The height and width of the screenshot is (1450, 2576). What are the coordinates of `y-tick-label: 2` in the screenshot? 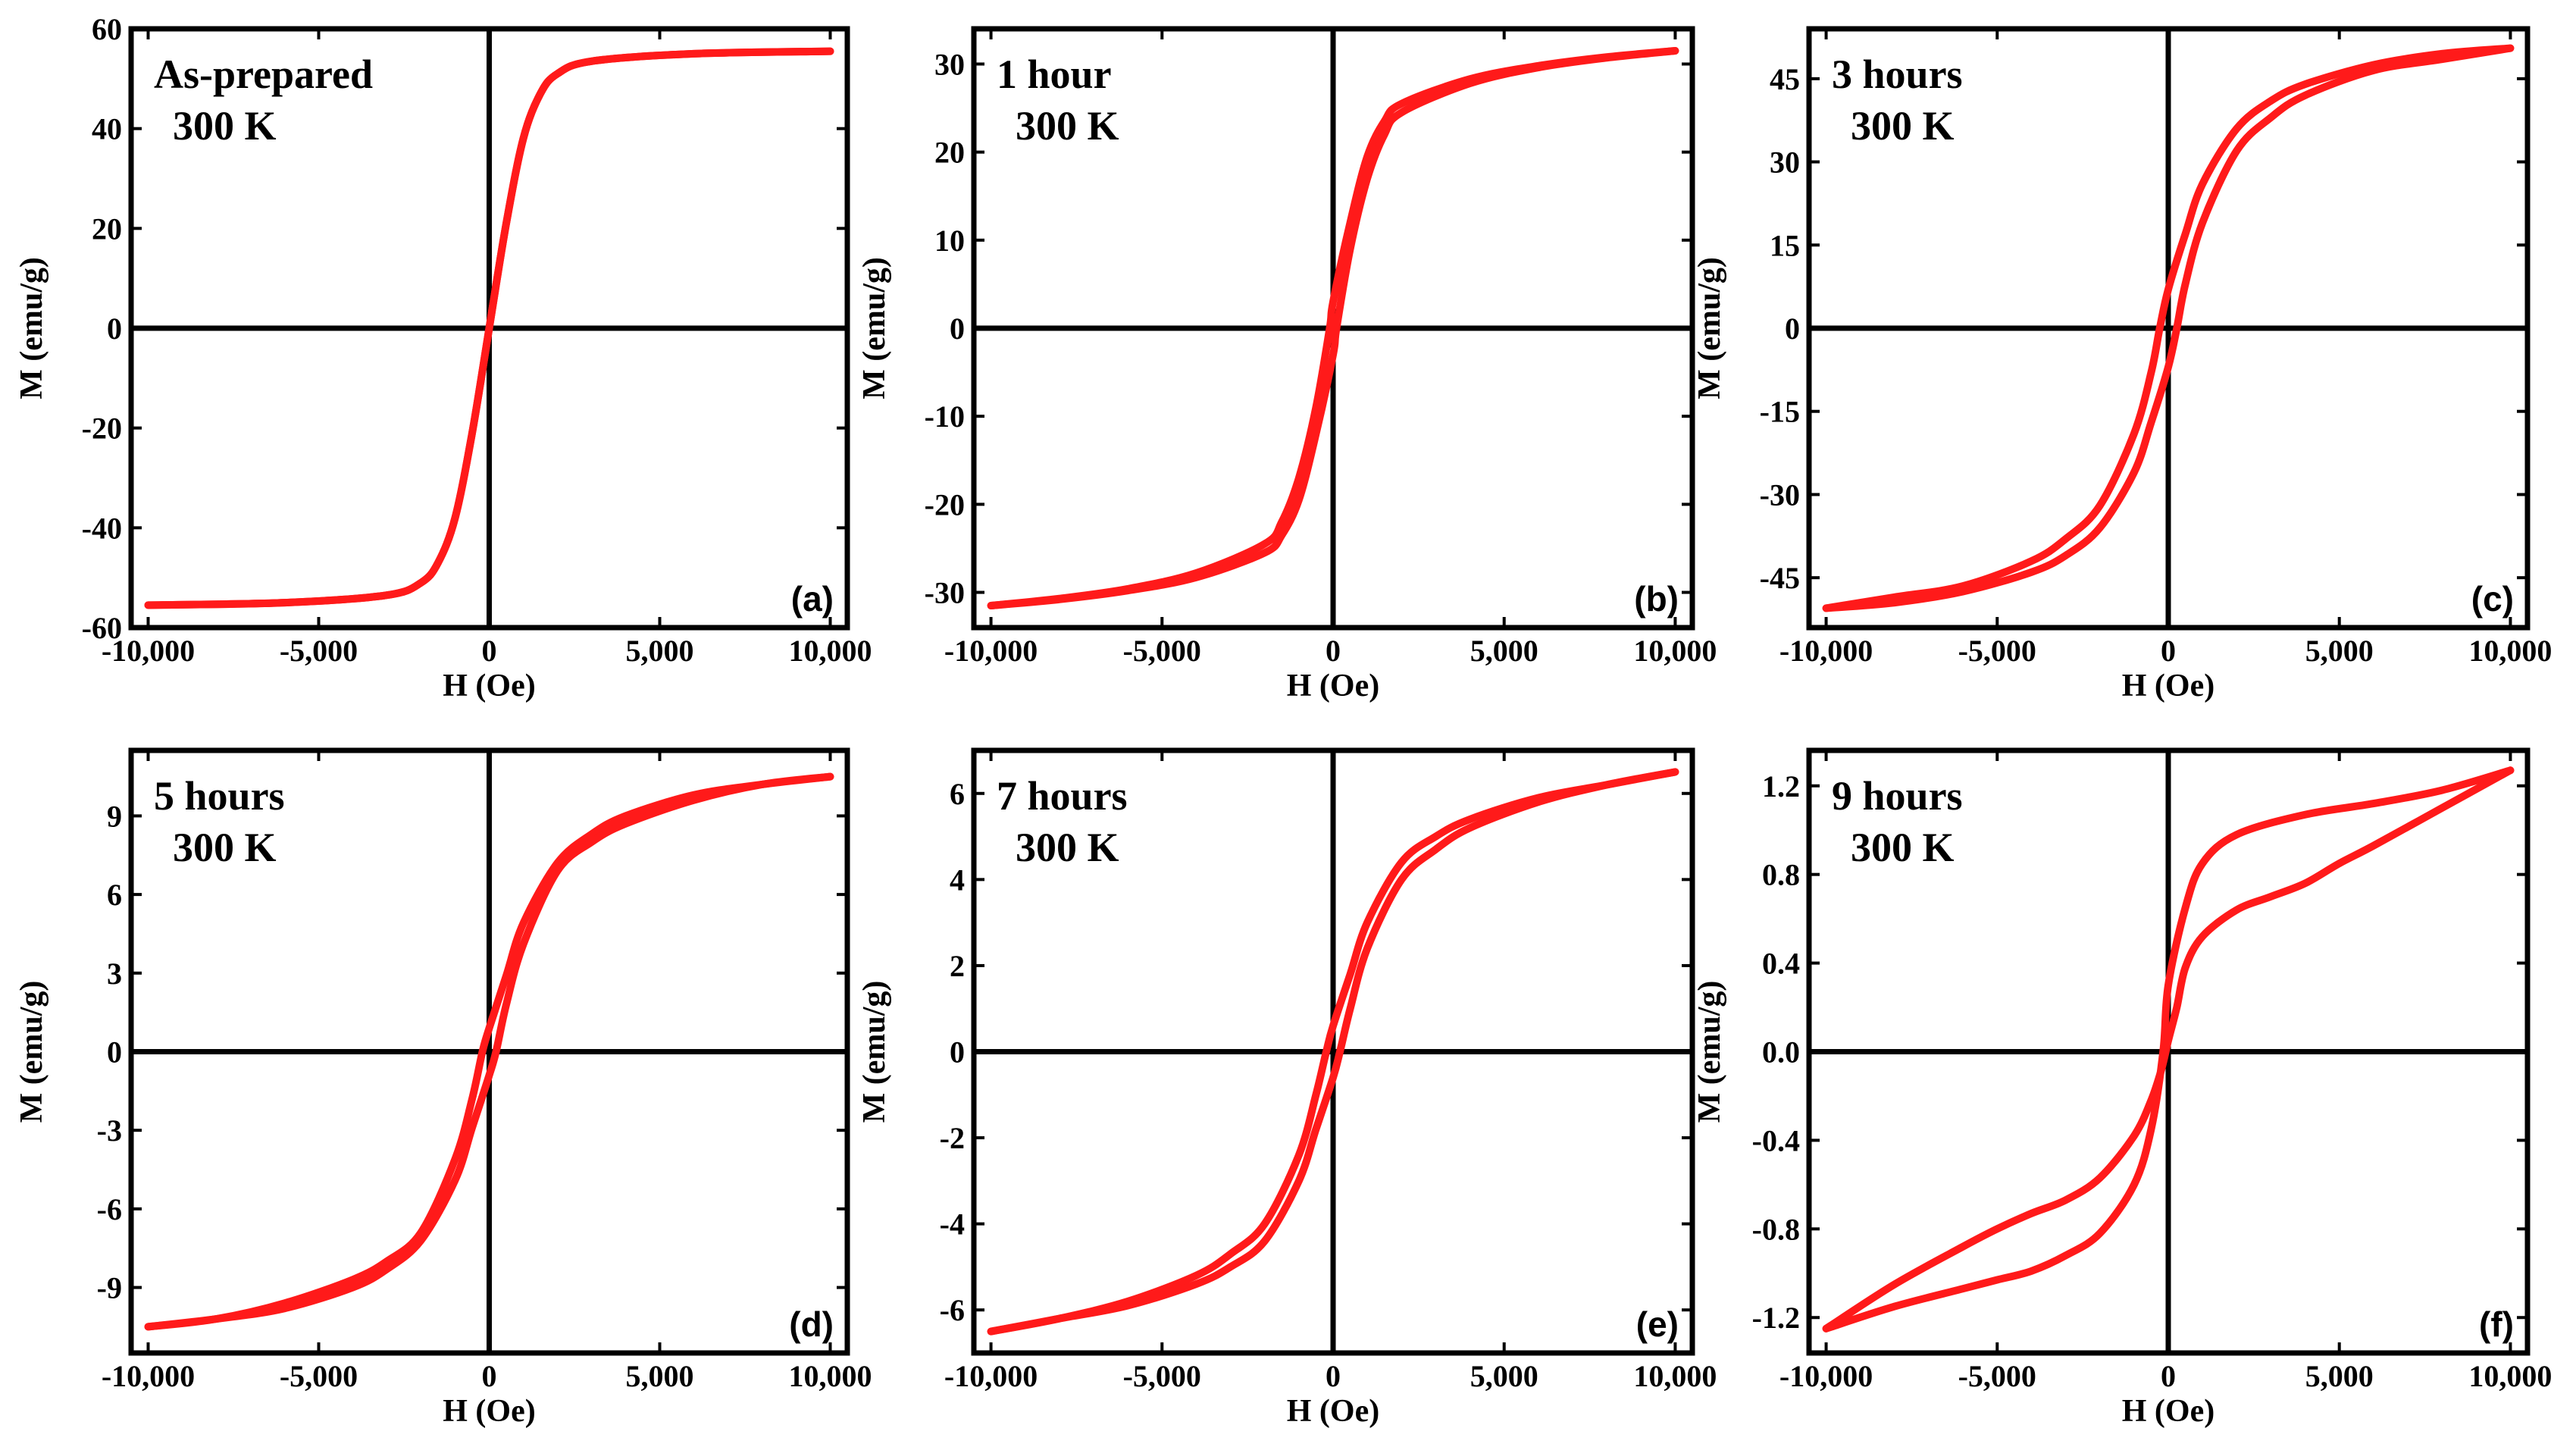 It's located at (958, 966).